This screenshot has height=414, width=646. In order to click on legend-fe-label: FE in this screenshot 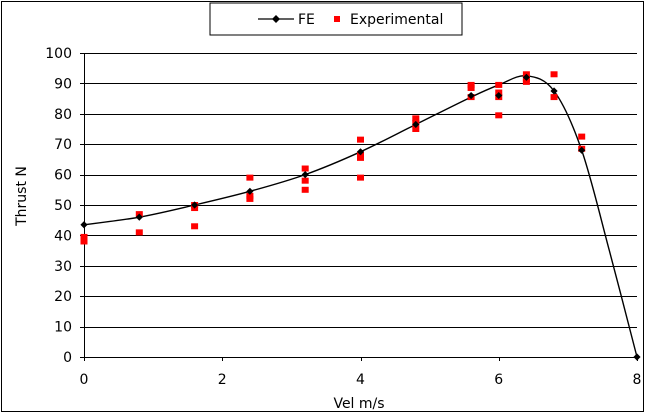, I will do `click(306, 20)`.